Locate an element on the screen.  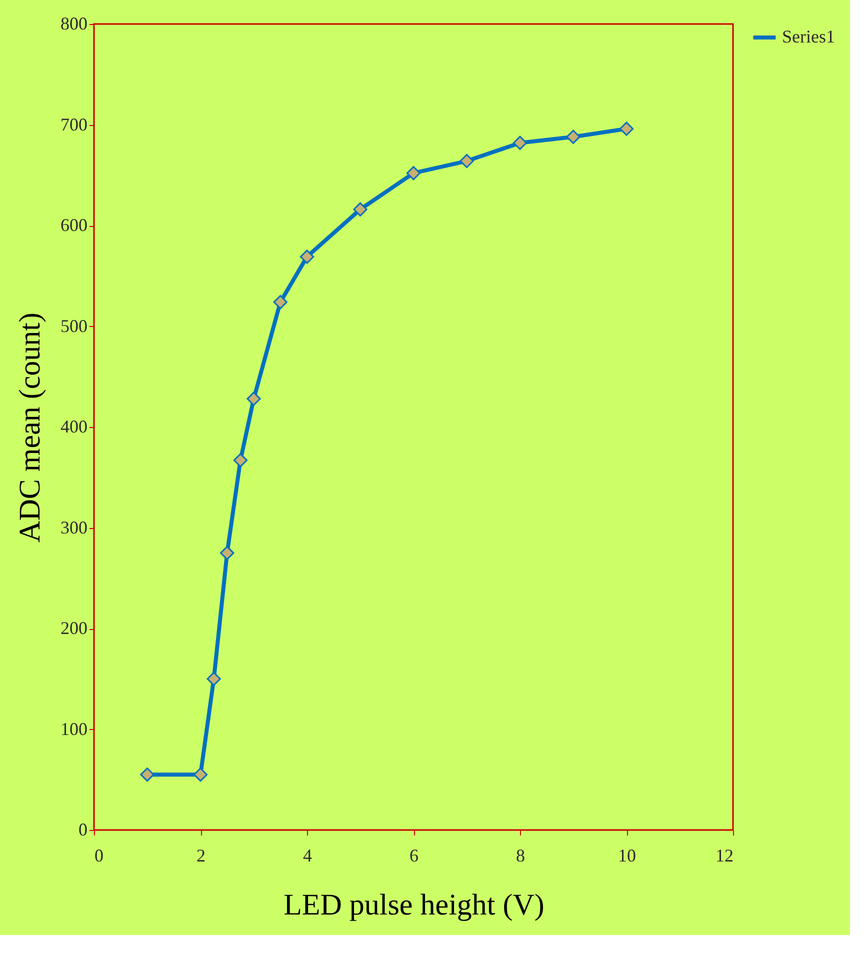
y-tick-label: 300 is located at coordinates (74, 527).